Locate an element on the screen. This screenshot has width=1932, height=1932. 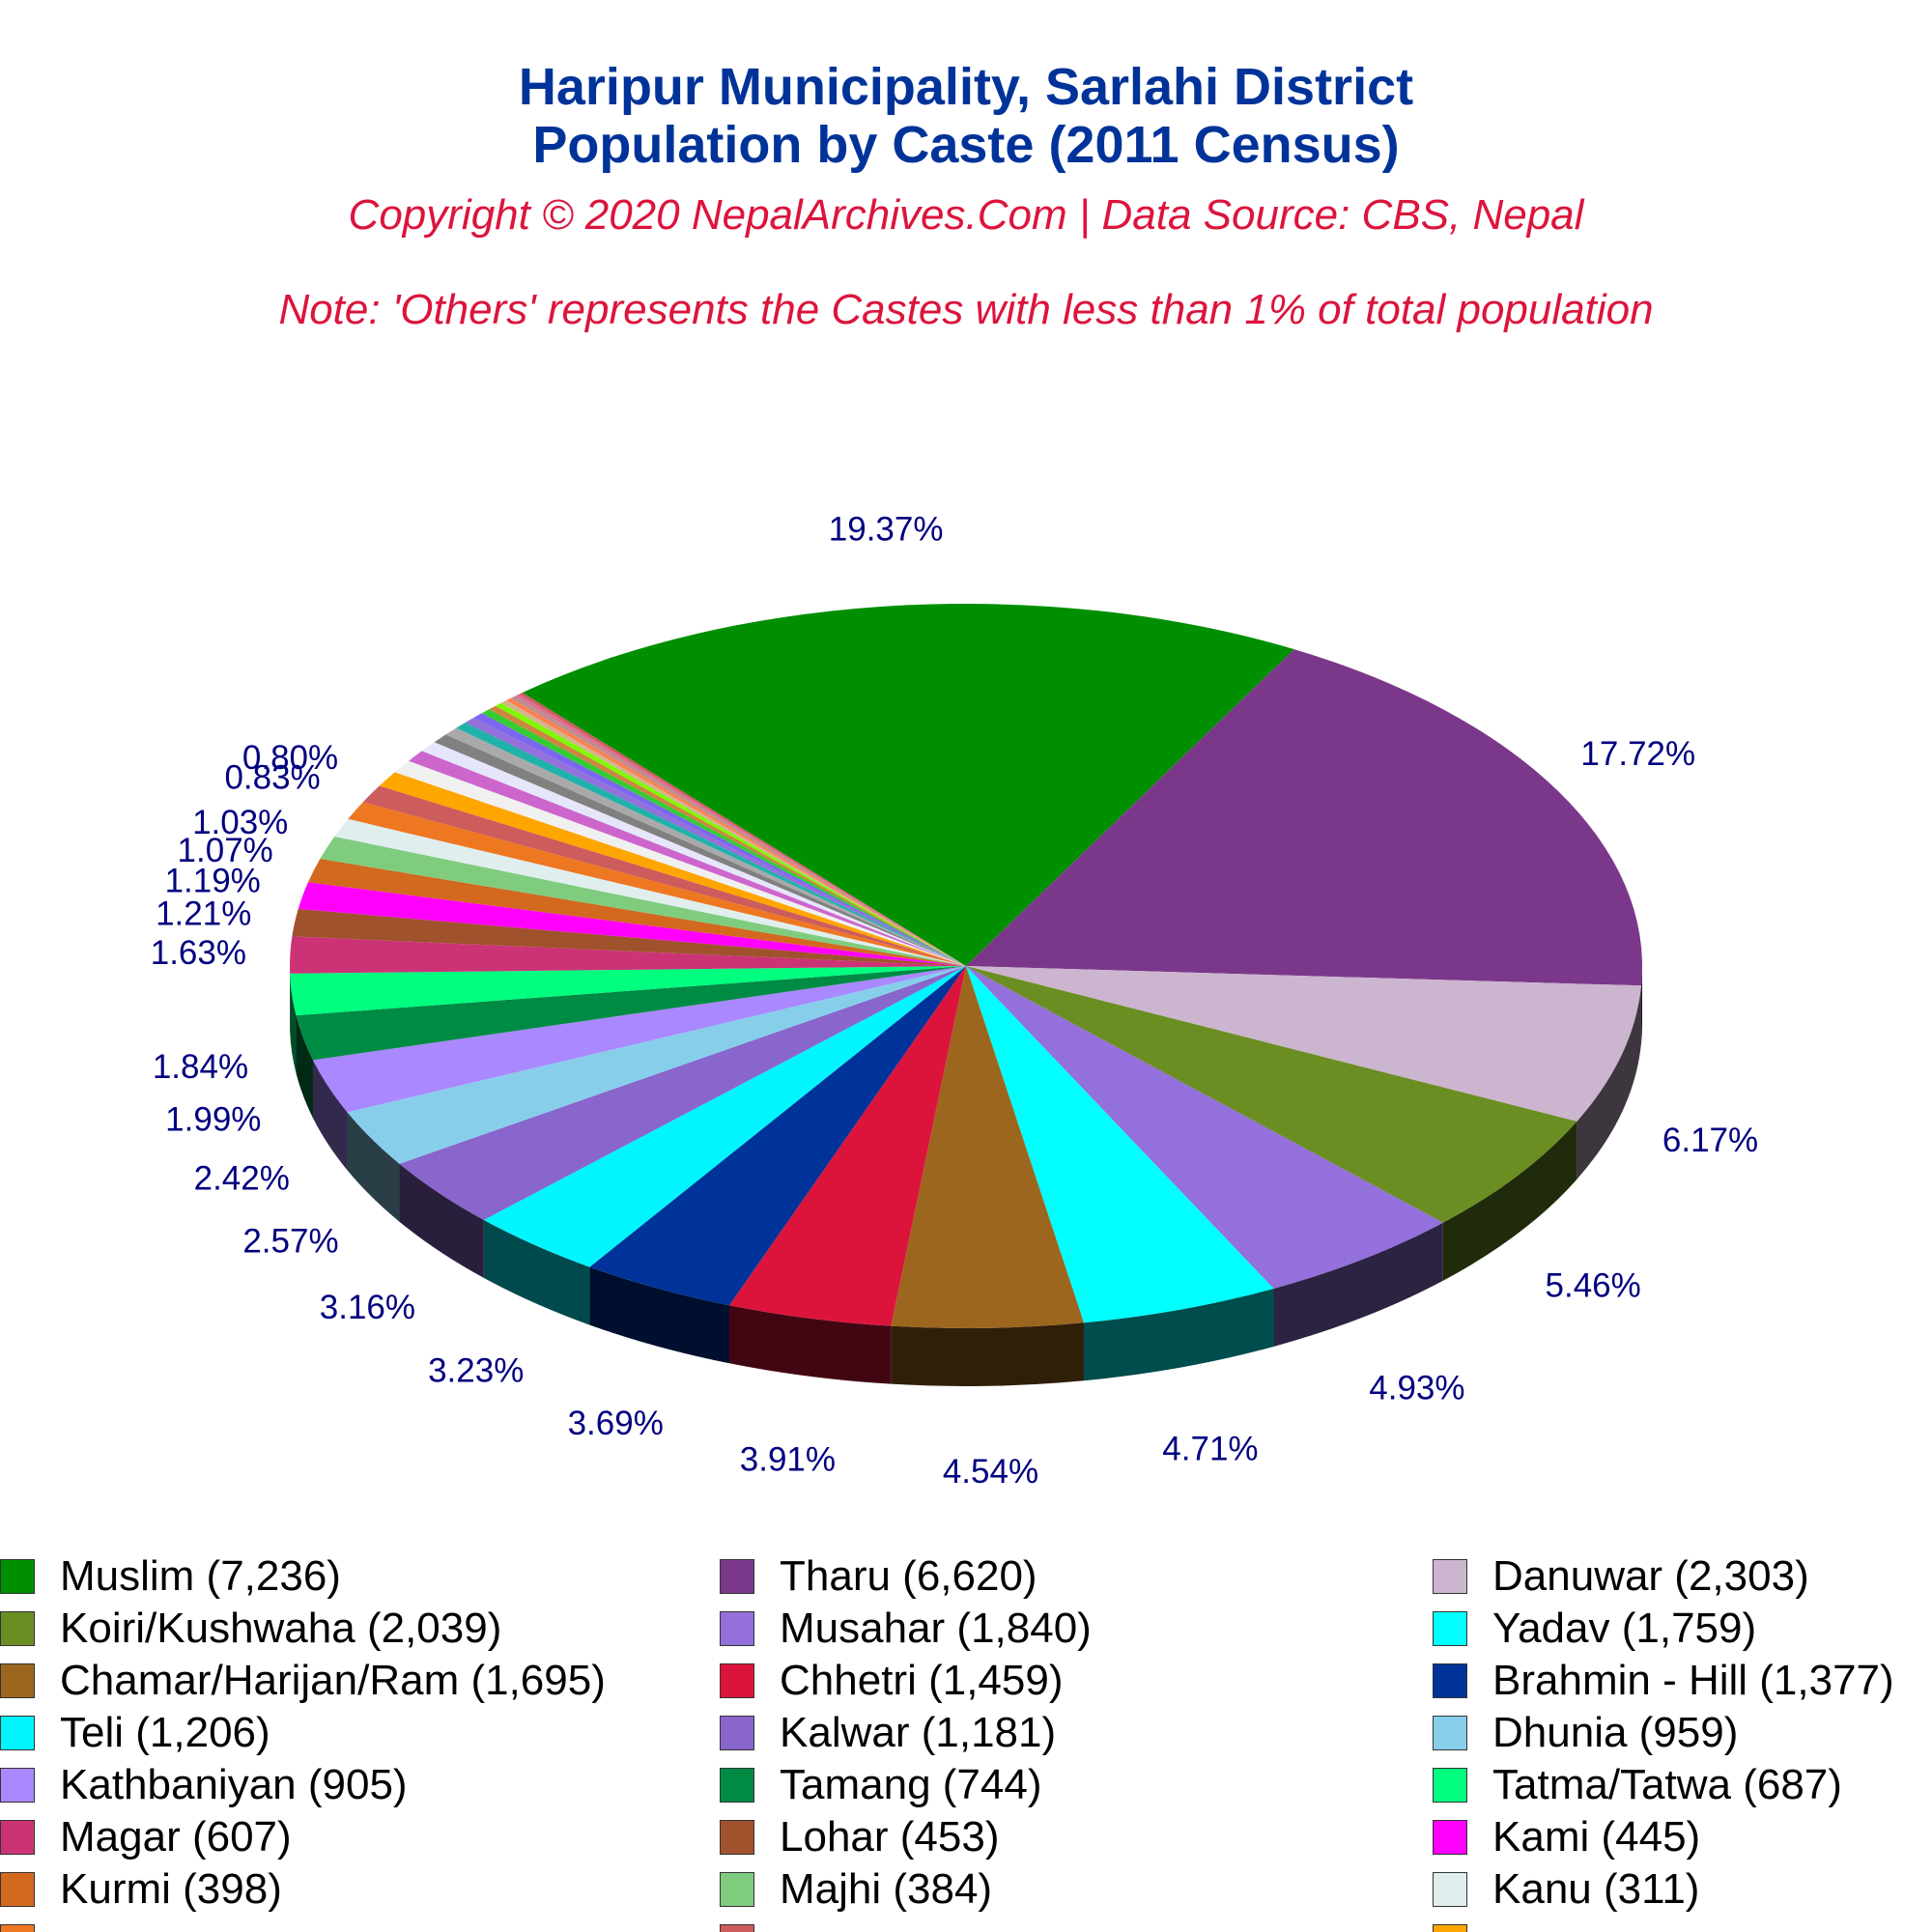
legend-item: Tatma/Tatwa (687) is located at coordinates (1637, 1785).